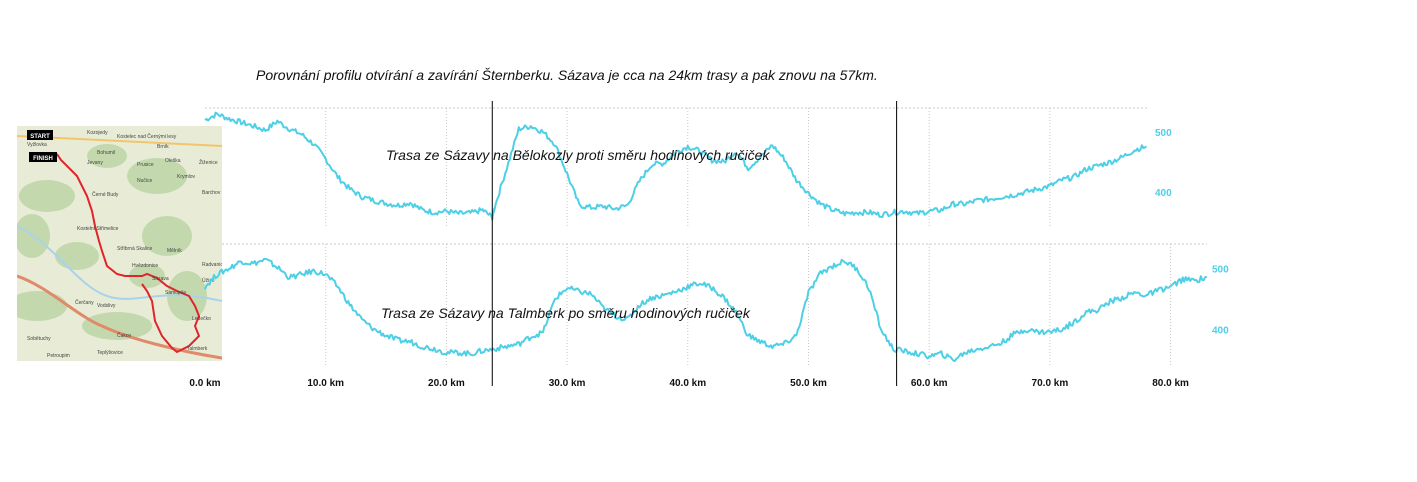 This screenshot has width=1417, height=482. Describe the element at coordinates (163, 147) in the screenshot. I see `map-place-label: Brník` at that location.